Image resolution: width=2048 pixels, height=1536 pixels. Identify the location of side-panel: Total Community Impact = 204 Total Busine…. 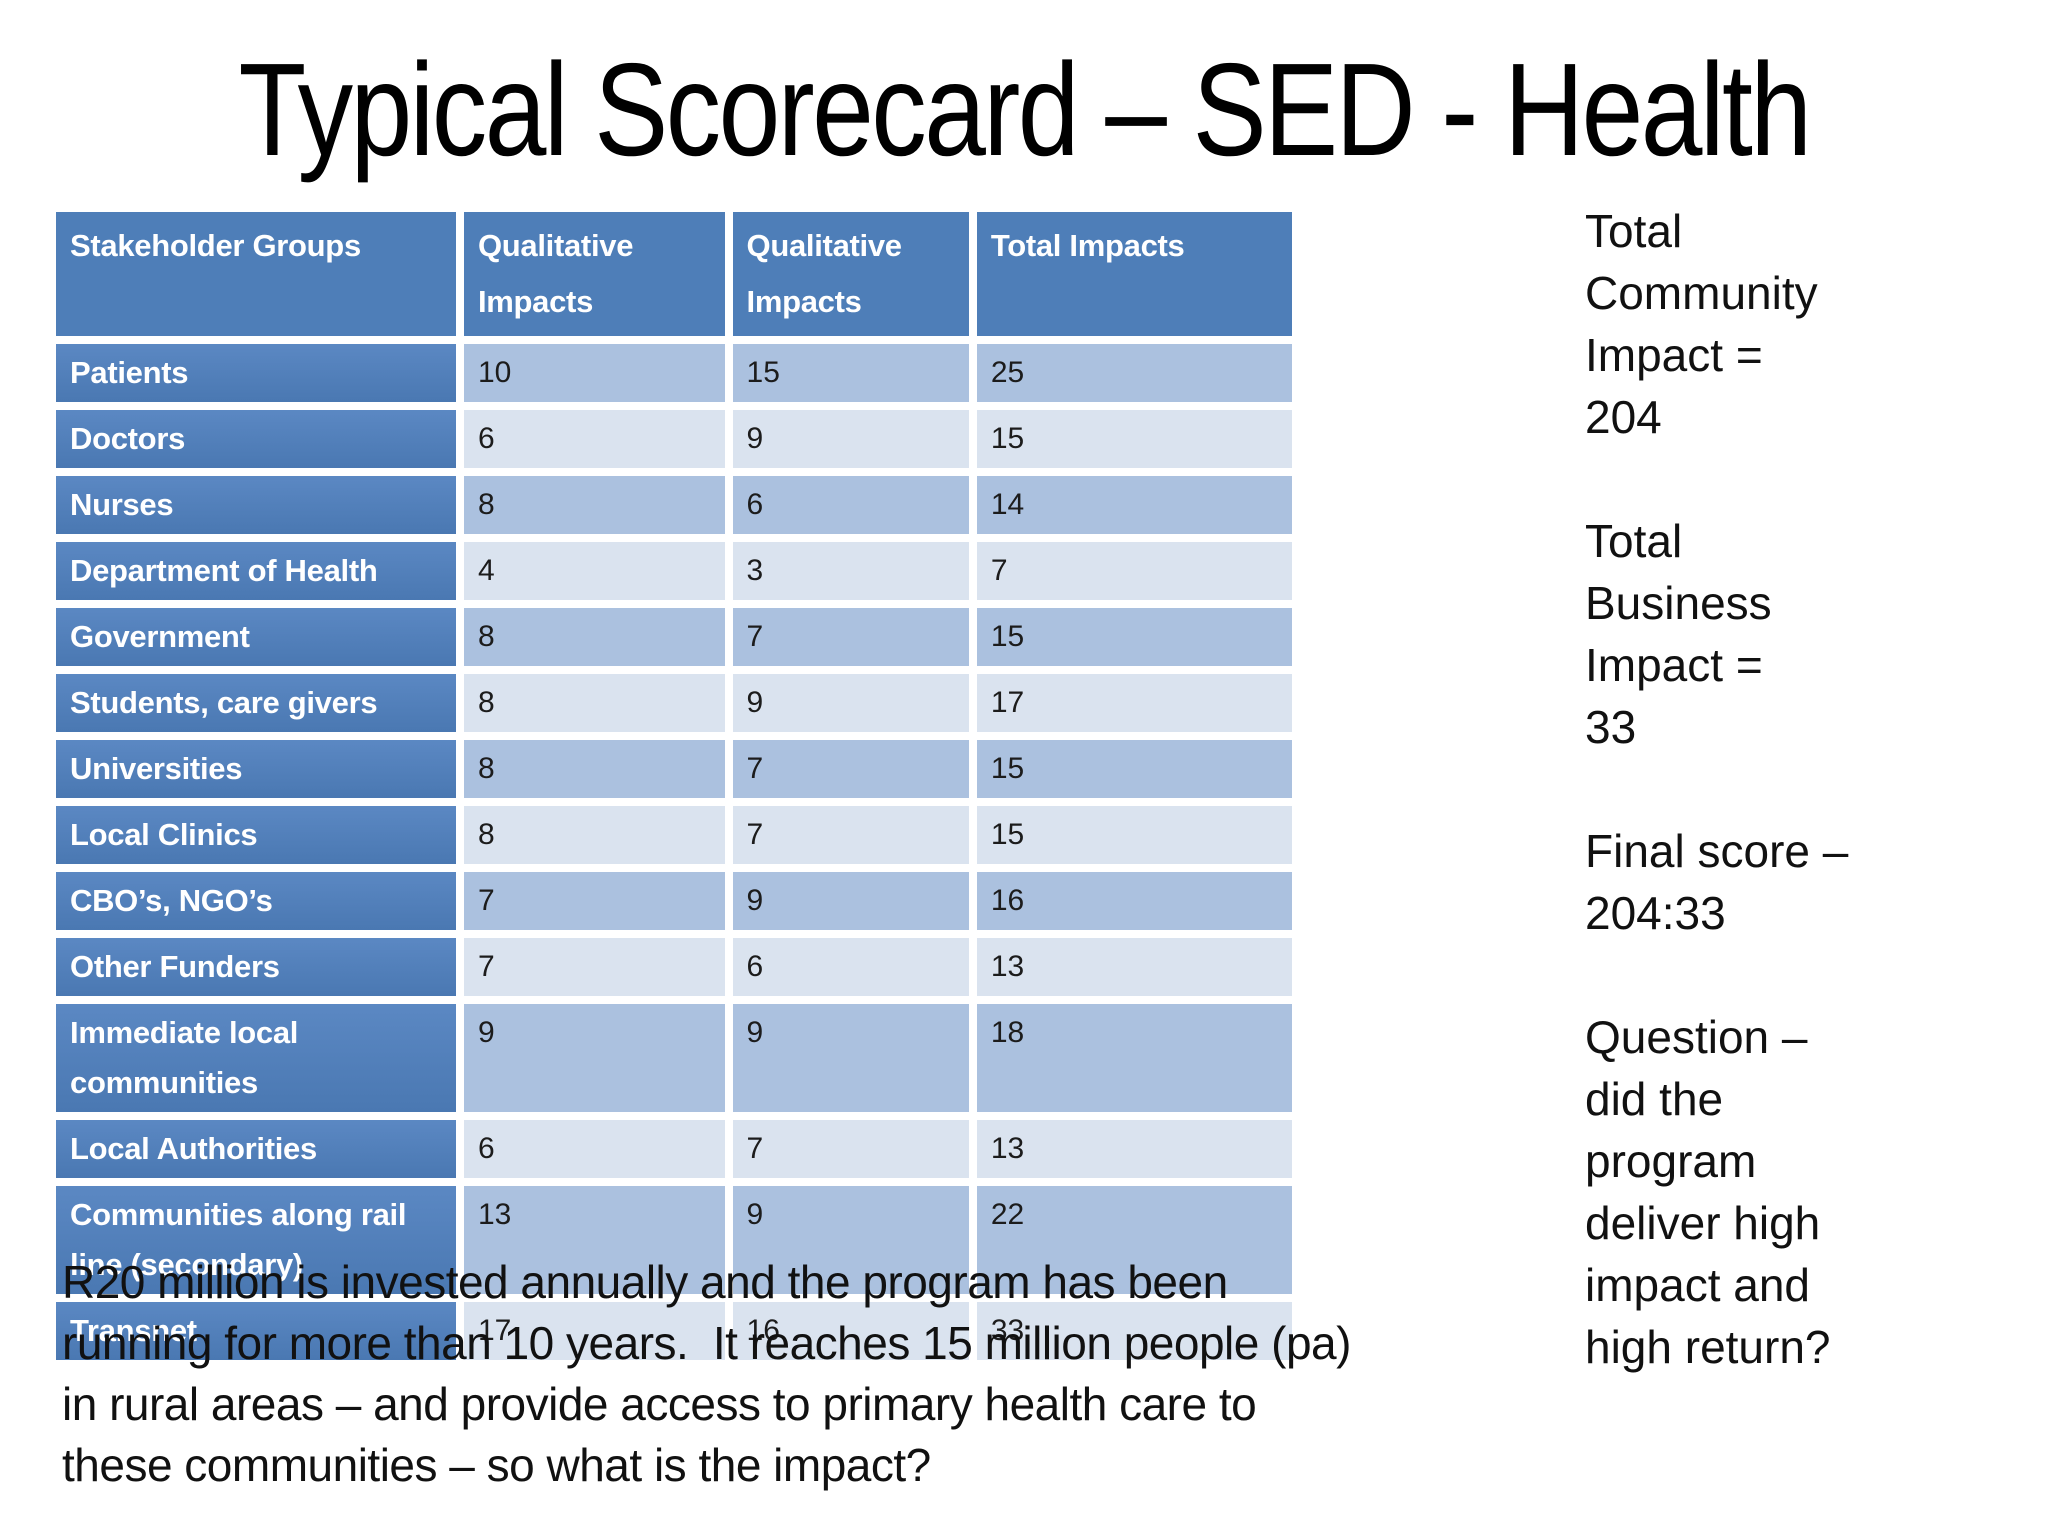
(1750, 820).